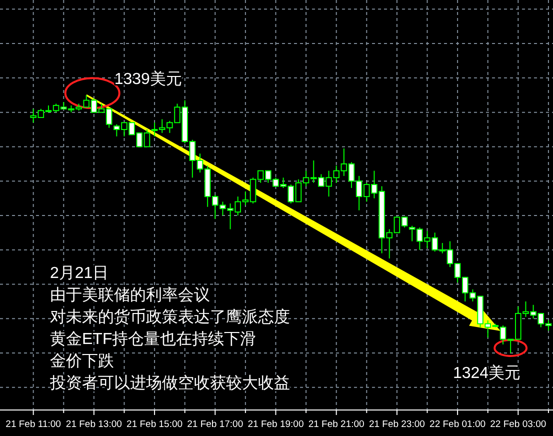 This screenshot has height=436, width=553. What do you see at coordinates (396, 424) in the screenshot?
I see `x-tick-label: 21 Feb 23:00` at bounding box center [396, 424].